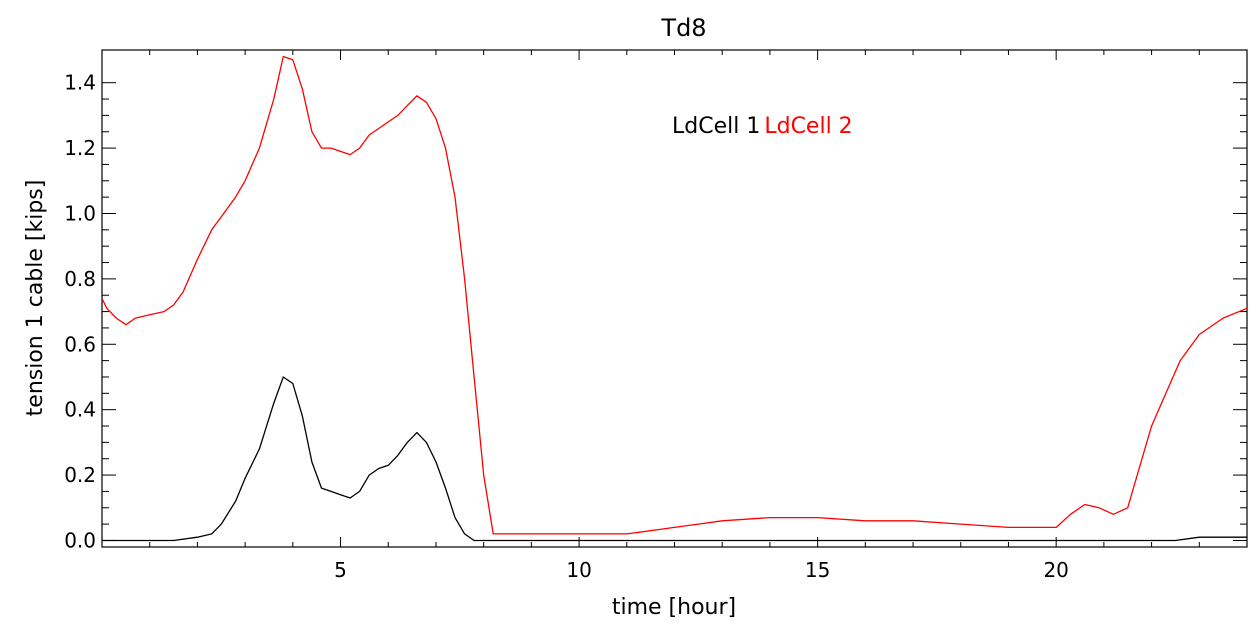  What do you see at coordinates (817, 570) in the screenshot?
I see `x-tick-label-15: 15` at bounding box center [817, 570].